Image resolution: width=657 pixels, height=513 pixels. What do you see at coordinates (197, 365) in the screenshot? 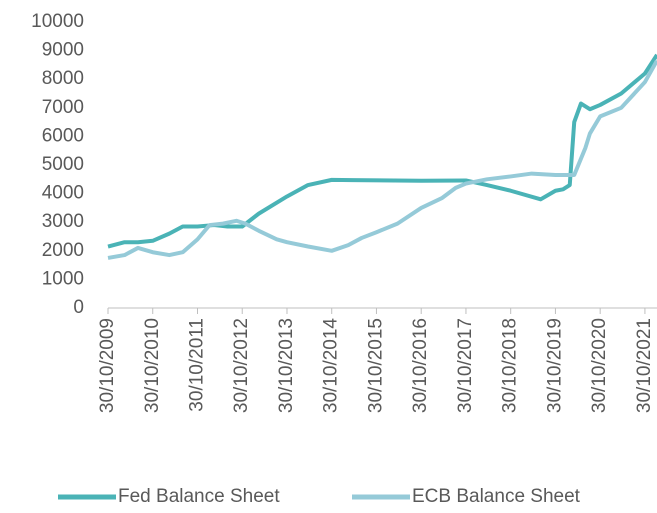
I see `x-tick-label: 30/10/2011` at bounding box center [197, 365].